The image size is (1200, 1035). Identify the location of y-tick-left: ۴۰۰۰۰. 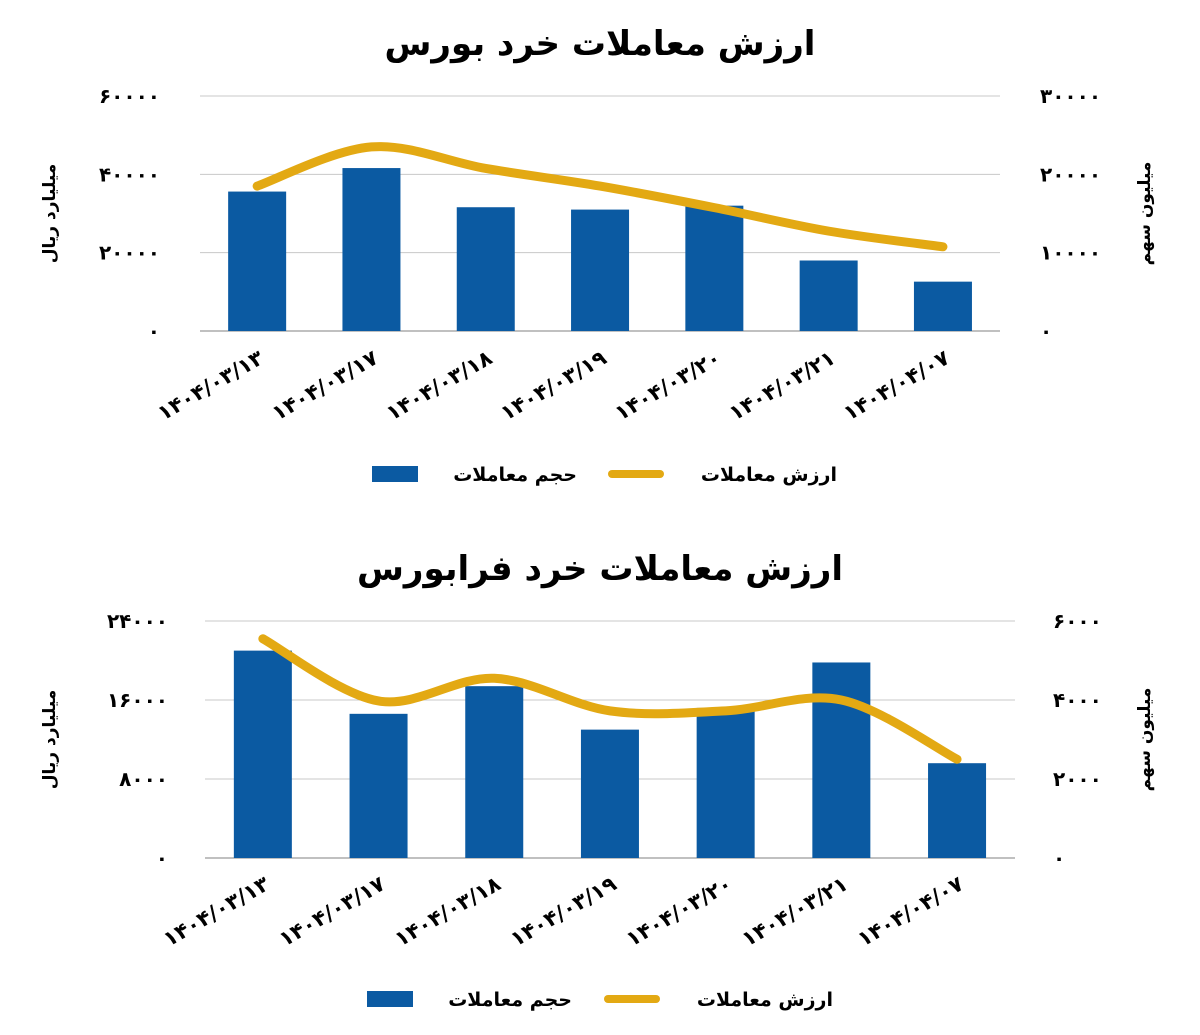
(129, 174).